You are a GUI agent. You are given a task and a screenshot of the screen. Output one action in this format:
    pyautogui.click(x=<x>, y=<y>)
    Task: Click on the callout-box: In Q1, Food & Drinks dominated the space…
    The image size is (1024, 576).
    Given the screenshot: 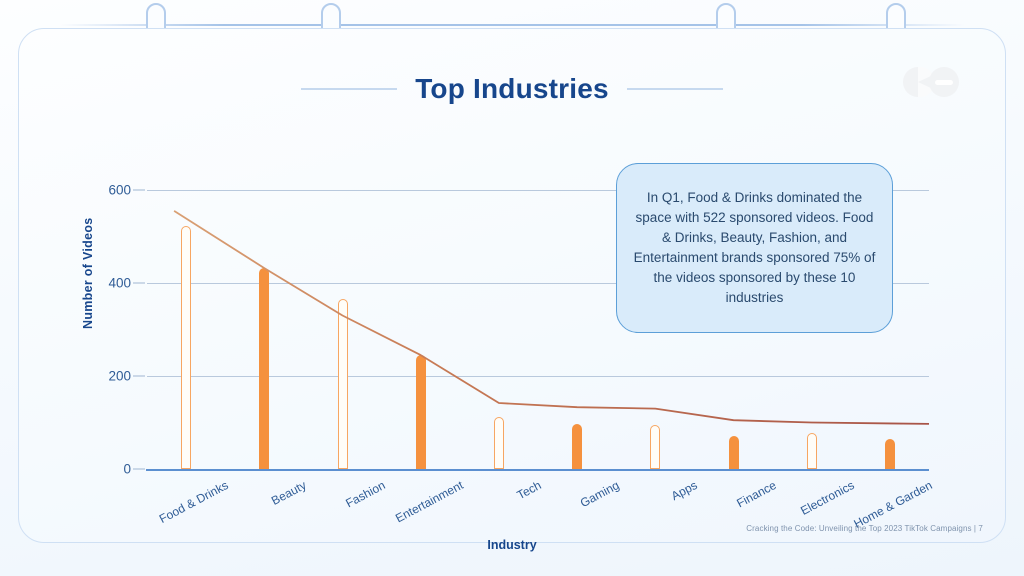 What is the action you would take?
    pyautogui.click(x=754, y=248)
    